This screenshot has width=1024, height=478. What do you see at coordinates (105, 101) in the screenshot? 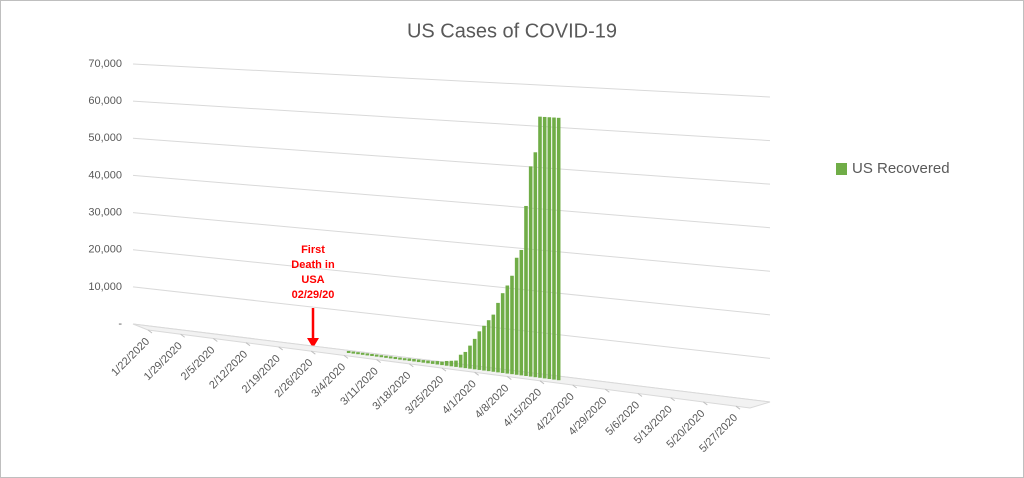
I see `y-tick-label: 60,000` at bounding box center [105, 101].